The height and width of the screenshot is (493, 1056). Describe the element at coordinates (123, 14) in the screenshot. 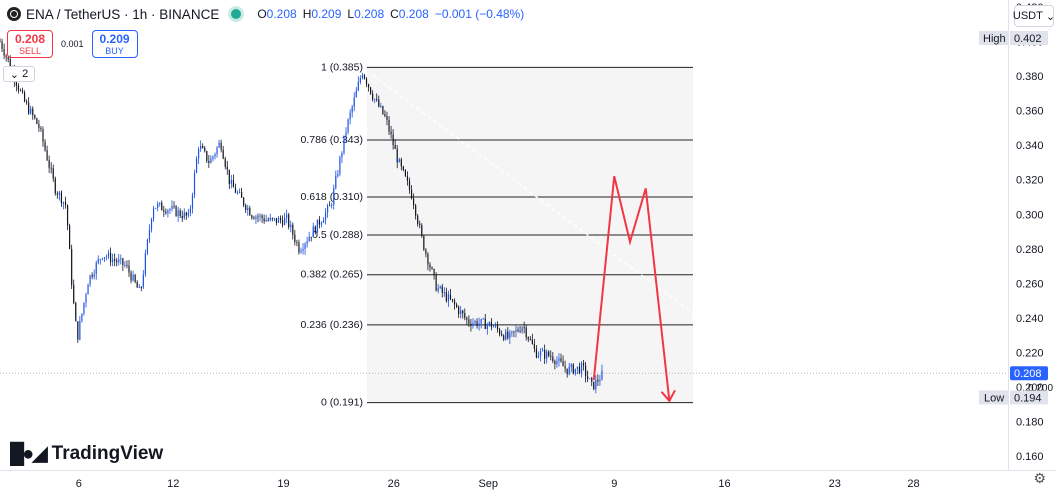

I see `symbol-title: ENA / TetherUS · 1h · BINANCE` at that location.